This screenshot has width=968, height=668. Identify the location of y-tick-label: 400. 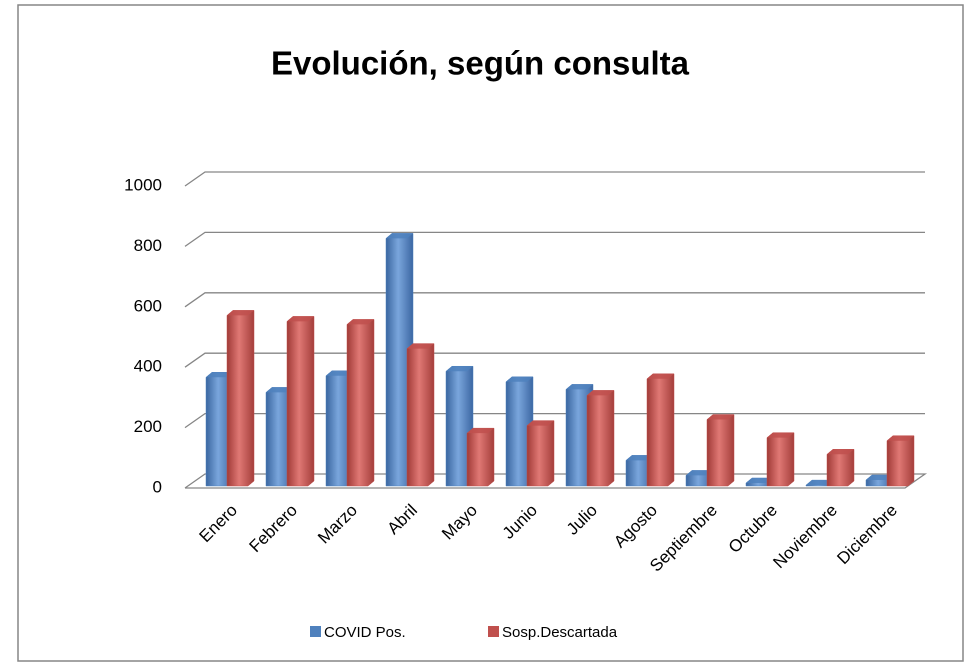
(148, 366).